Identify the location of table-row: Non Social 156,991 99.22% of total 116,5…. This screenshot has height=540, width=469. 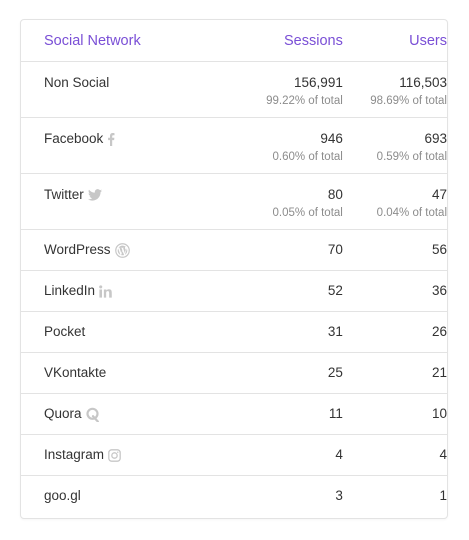
(234, 89).